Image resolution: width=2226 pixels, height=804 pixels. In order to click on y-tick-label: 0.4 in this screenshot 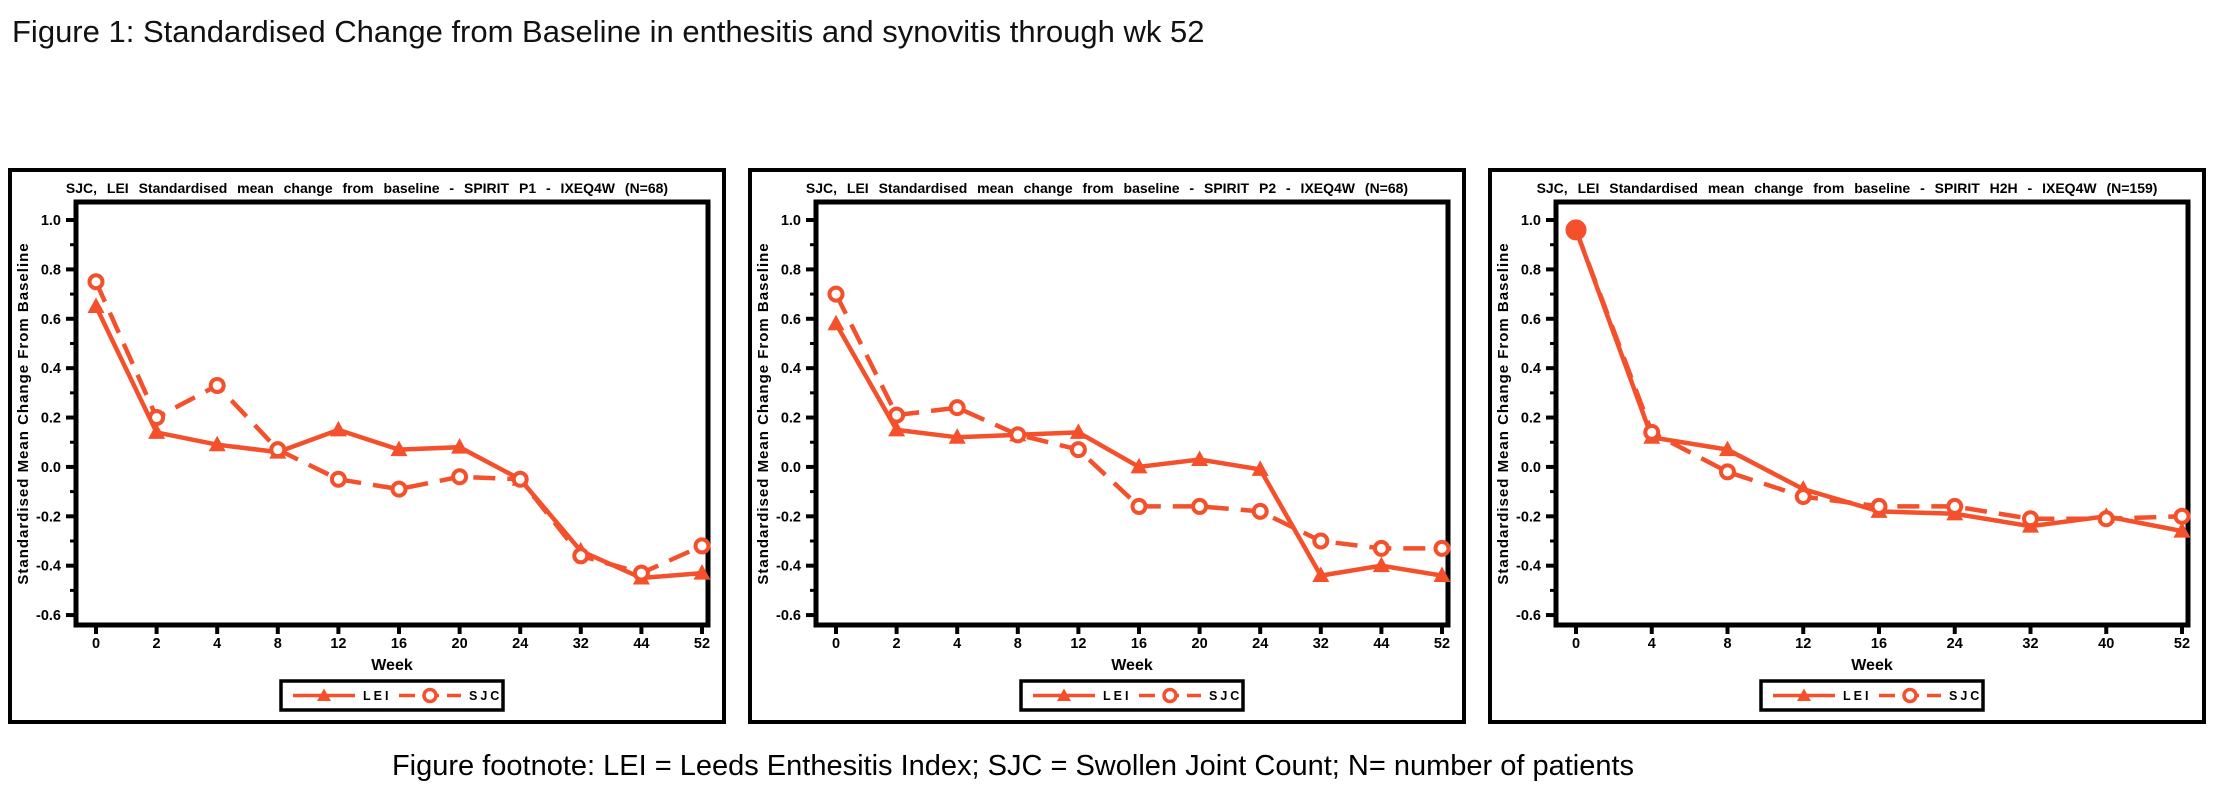, I will do `click(1531, 369)`.